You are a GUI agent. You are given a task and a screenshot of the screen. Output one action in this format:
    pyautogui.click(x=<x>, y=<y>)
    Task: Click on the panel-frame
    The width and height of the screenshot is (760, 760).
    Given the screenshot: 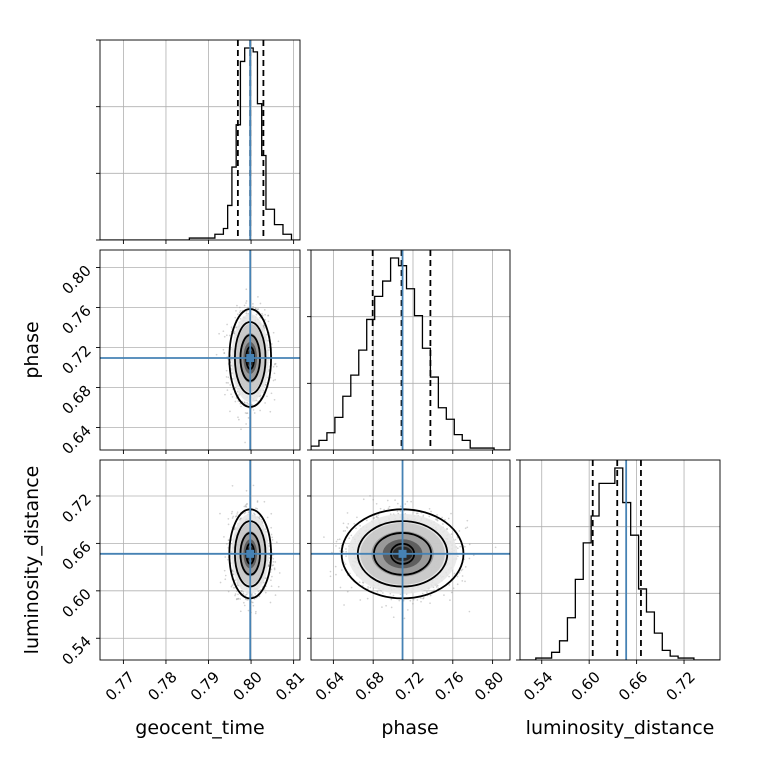 What is the action you would take?
    pyautogui.click(x=620, y=560)
    